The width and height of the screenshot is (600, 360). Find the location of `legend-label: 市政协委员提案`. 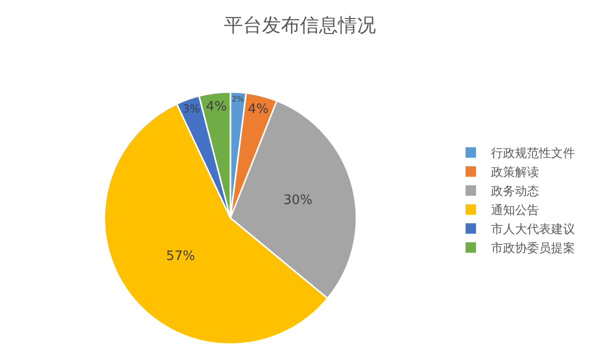

legend-label: 市政协委员提案 is located at coordinates (532, 248).